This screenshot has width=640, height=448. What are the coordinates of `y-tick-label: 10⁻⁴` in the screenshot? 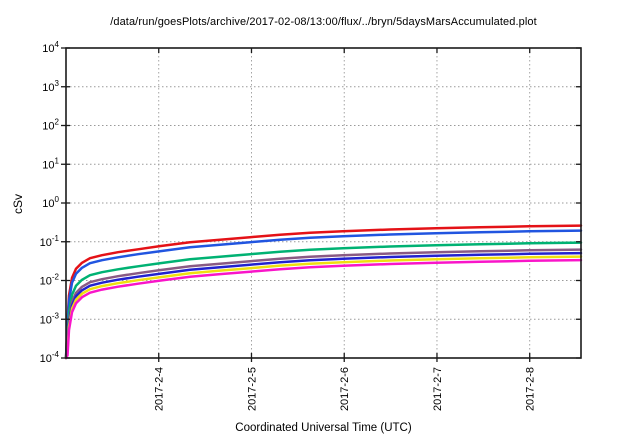 It's located at (50, 357).